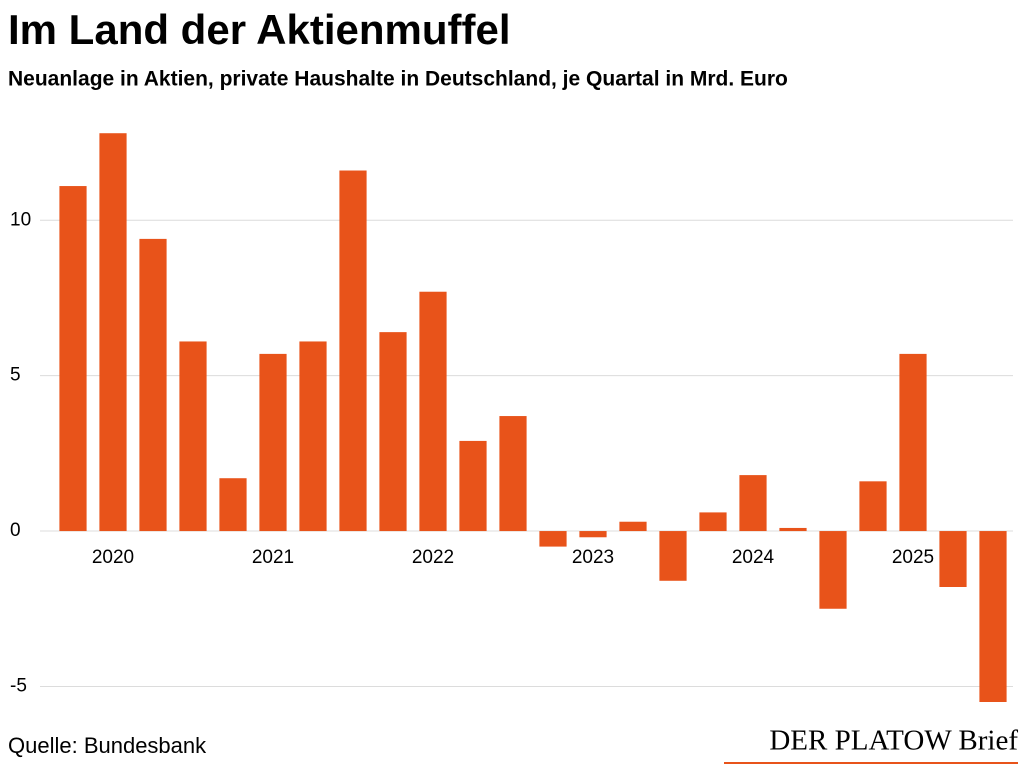 This screenshot has height=770, width=1024. Describe the element at coordinates (273, 557) in the screenshot. I see `x-tick-label: 2021` at that location.